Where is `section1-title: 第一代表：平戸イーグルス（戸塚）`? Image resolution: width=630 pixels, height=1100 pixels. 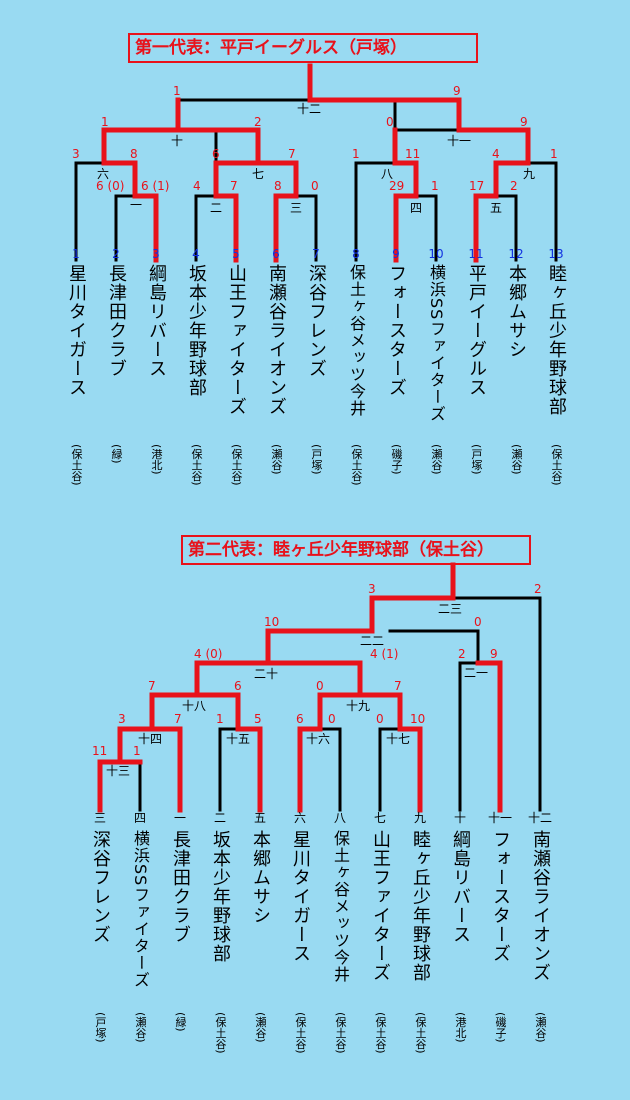
section1-title: 第一代表：平戸イーグルス（戸塚） is located at coordinates (303, 48).